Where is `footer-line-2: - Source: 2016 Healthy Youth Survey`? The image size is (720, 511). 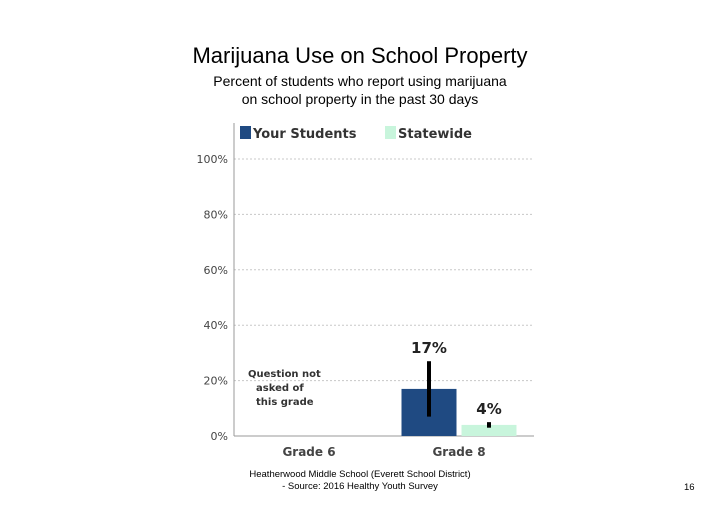
footer-line-2: - Source: 2016 Healthy Youth Survey is located at coordinates (360, 486).